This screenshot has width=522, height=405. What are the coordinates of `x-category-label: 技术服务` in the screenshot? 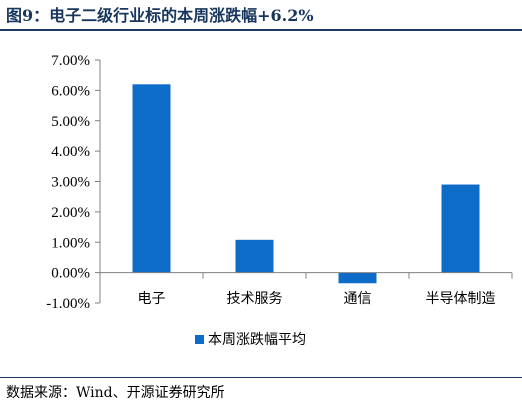 It's located at (255, 299).